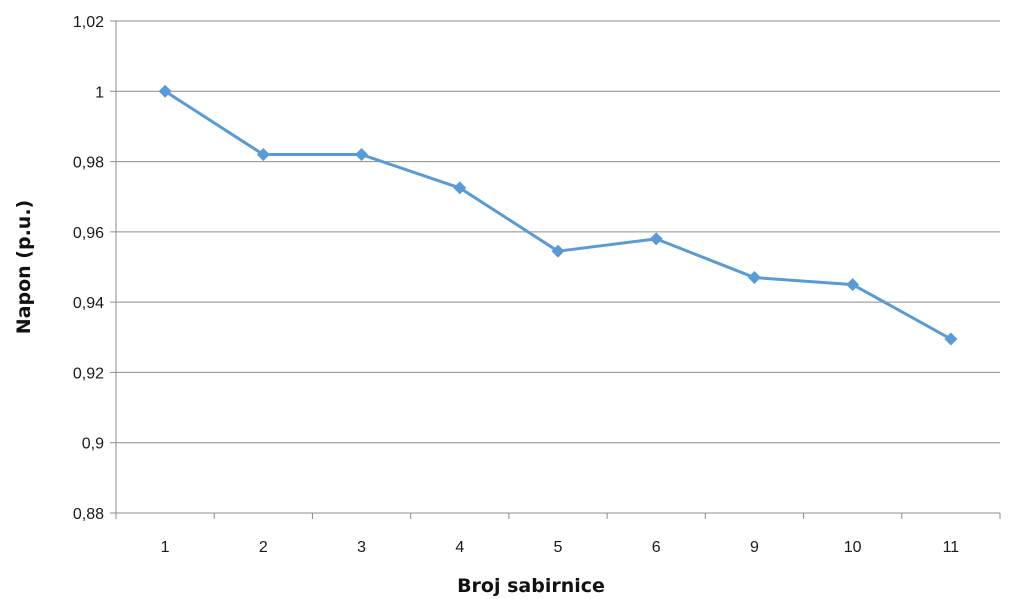 This screenshot has width=1013, height=599. What do you see at coordinates (99, 92) in the screenshot?
I see `y-tick-label: 1` at bounding box center [99, 92].